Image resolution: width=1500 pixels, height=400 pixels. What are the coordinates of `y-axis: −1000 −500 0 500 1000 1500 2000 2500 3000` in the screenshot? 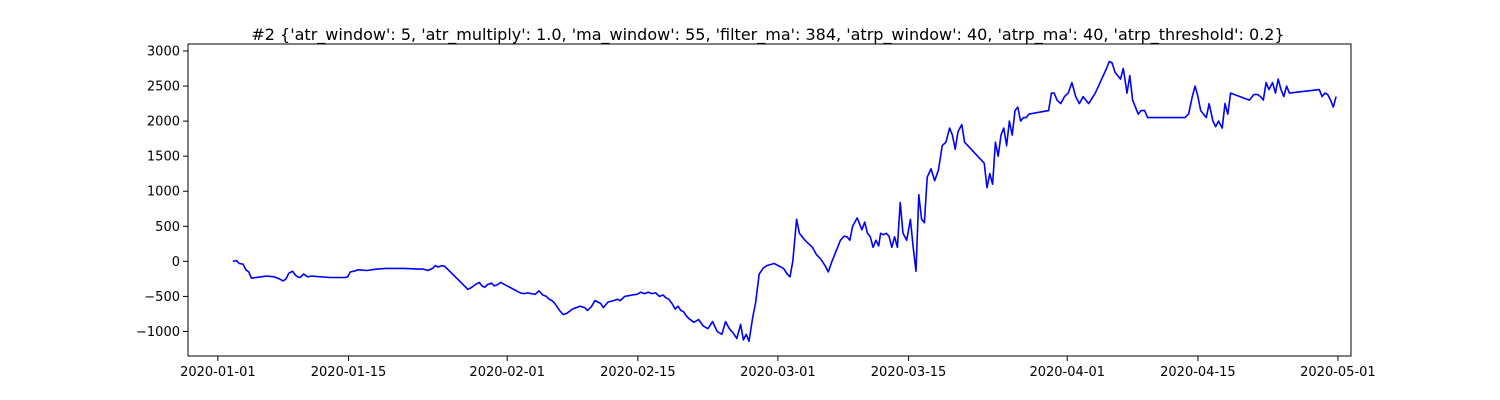 It's located at (162, 192).